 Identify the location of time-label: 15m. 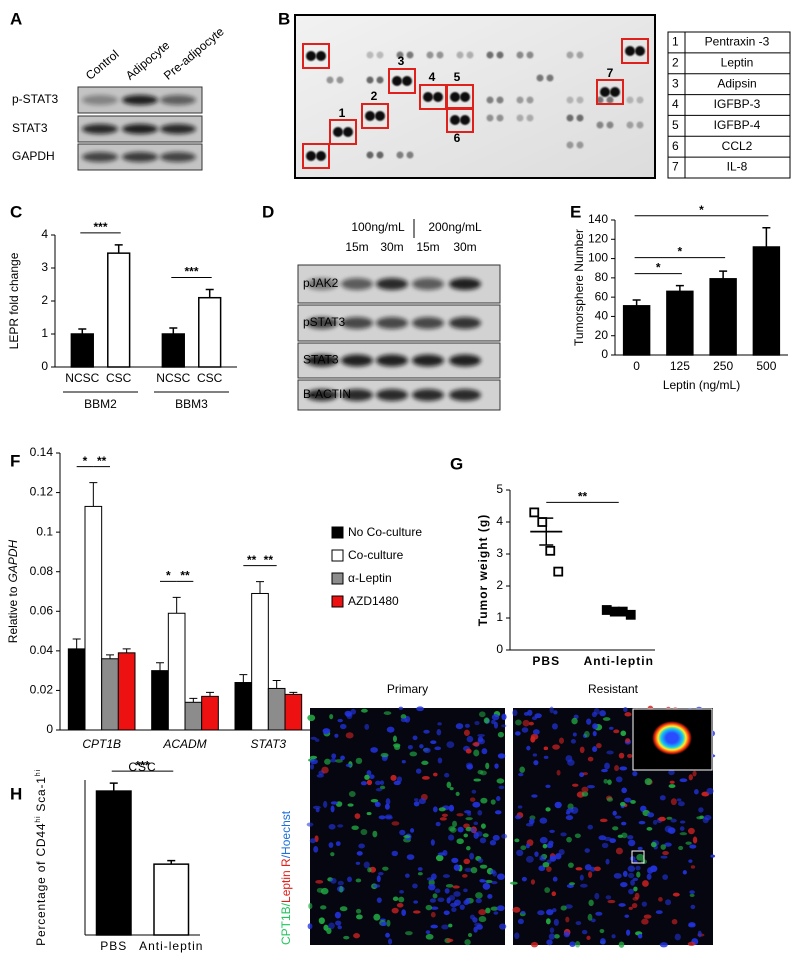
(427, 247).